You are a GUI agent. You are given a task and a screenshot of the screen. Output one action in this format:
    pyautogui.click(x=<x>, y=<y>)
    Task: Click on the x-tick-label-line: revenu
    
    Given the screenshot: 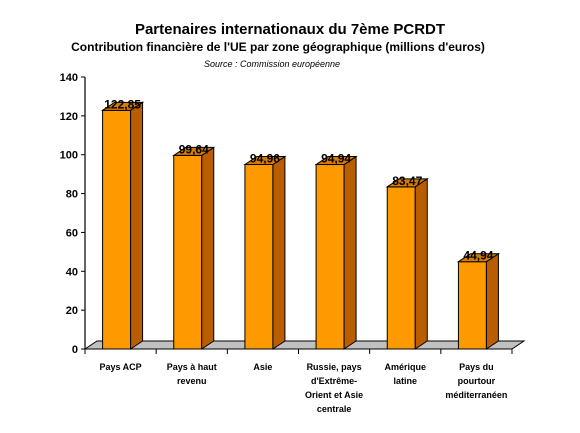 What is the action you would take?
    pyautogui.click(x=192, y=381)
    